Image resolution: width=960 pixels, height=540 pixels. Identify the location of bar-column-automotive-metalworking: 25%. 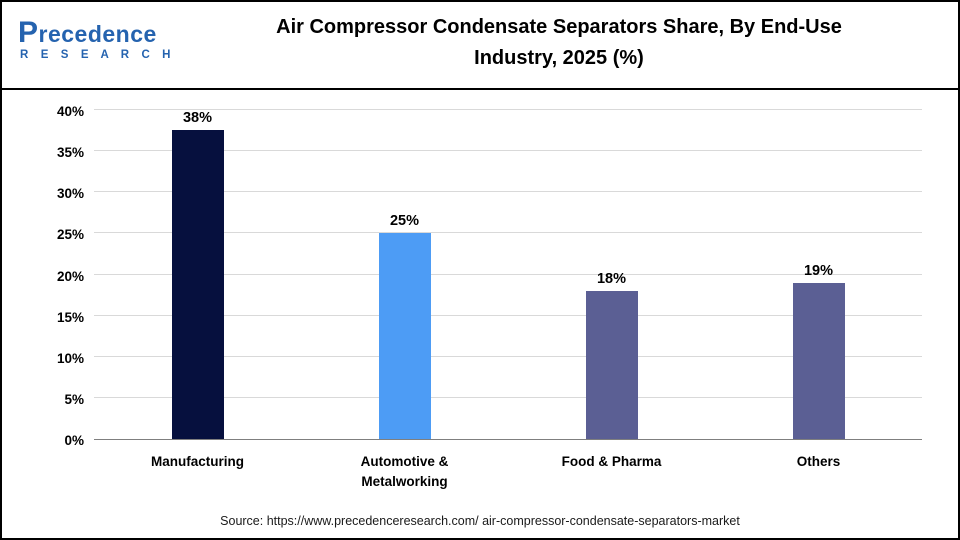
(404, 274).